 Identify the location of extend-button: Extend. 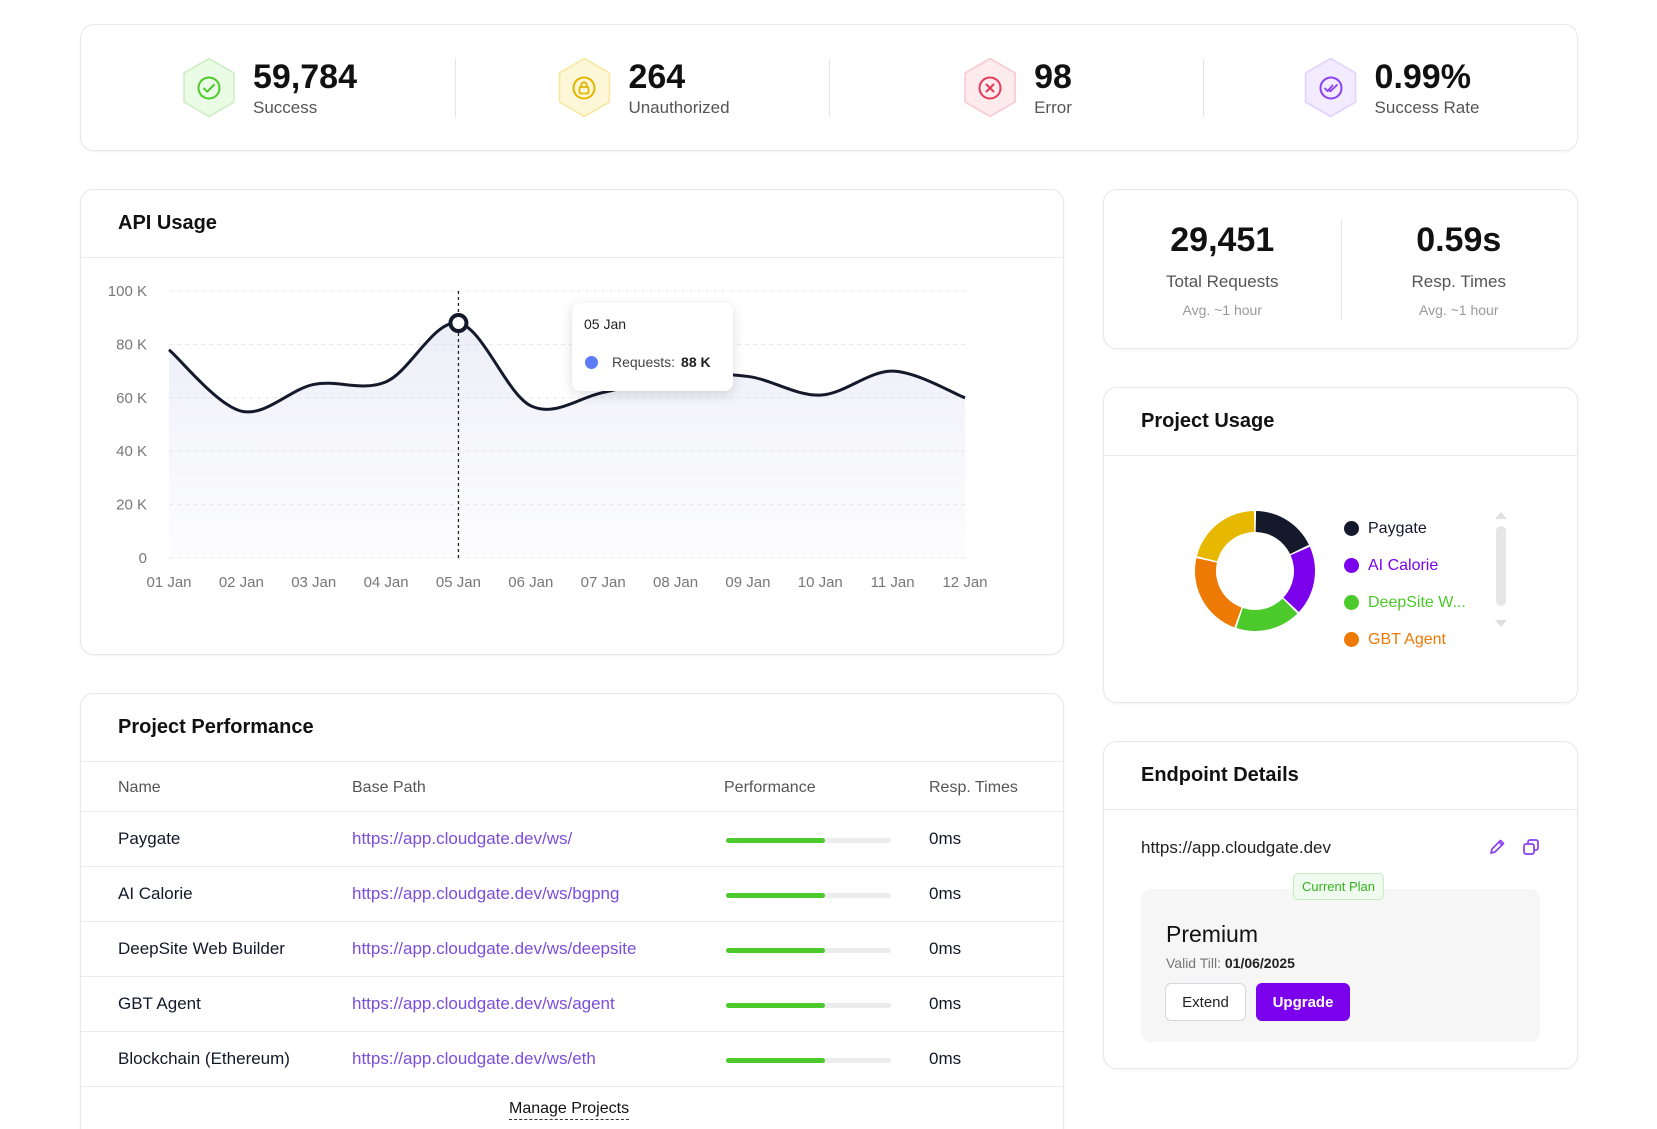
(1205, 1002).